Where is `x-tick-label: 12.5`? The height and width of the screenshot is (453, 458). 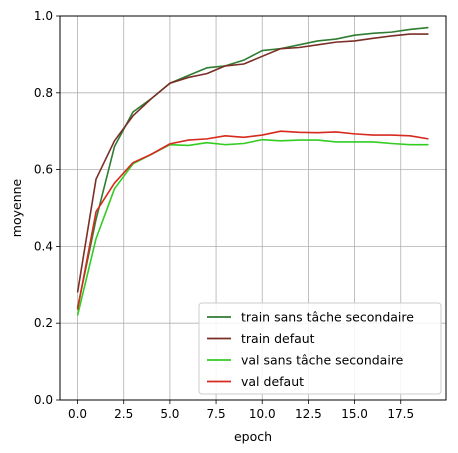 x-tick-label: 12.5 is located at coordinates (308, 414).